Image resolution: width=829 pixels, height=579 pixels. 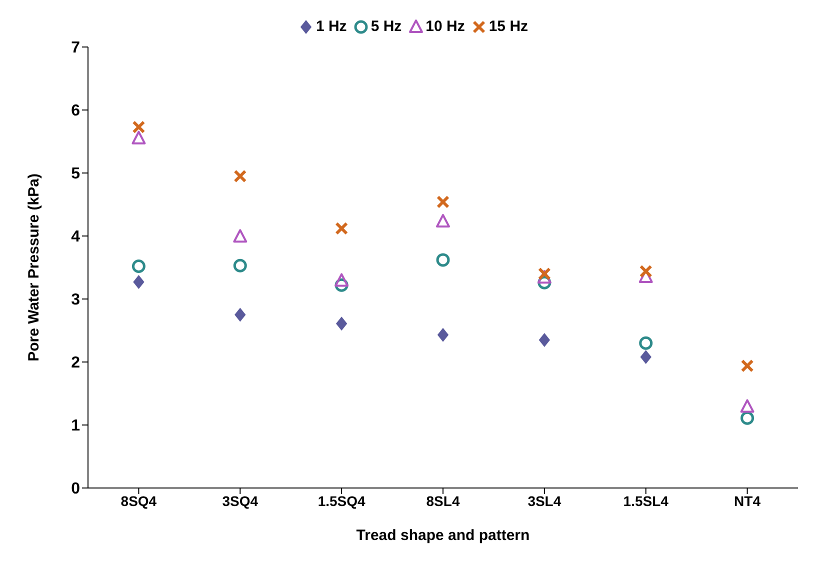 I want to click on x-tick-label: 8SQ4, so click(x=138, y=500).